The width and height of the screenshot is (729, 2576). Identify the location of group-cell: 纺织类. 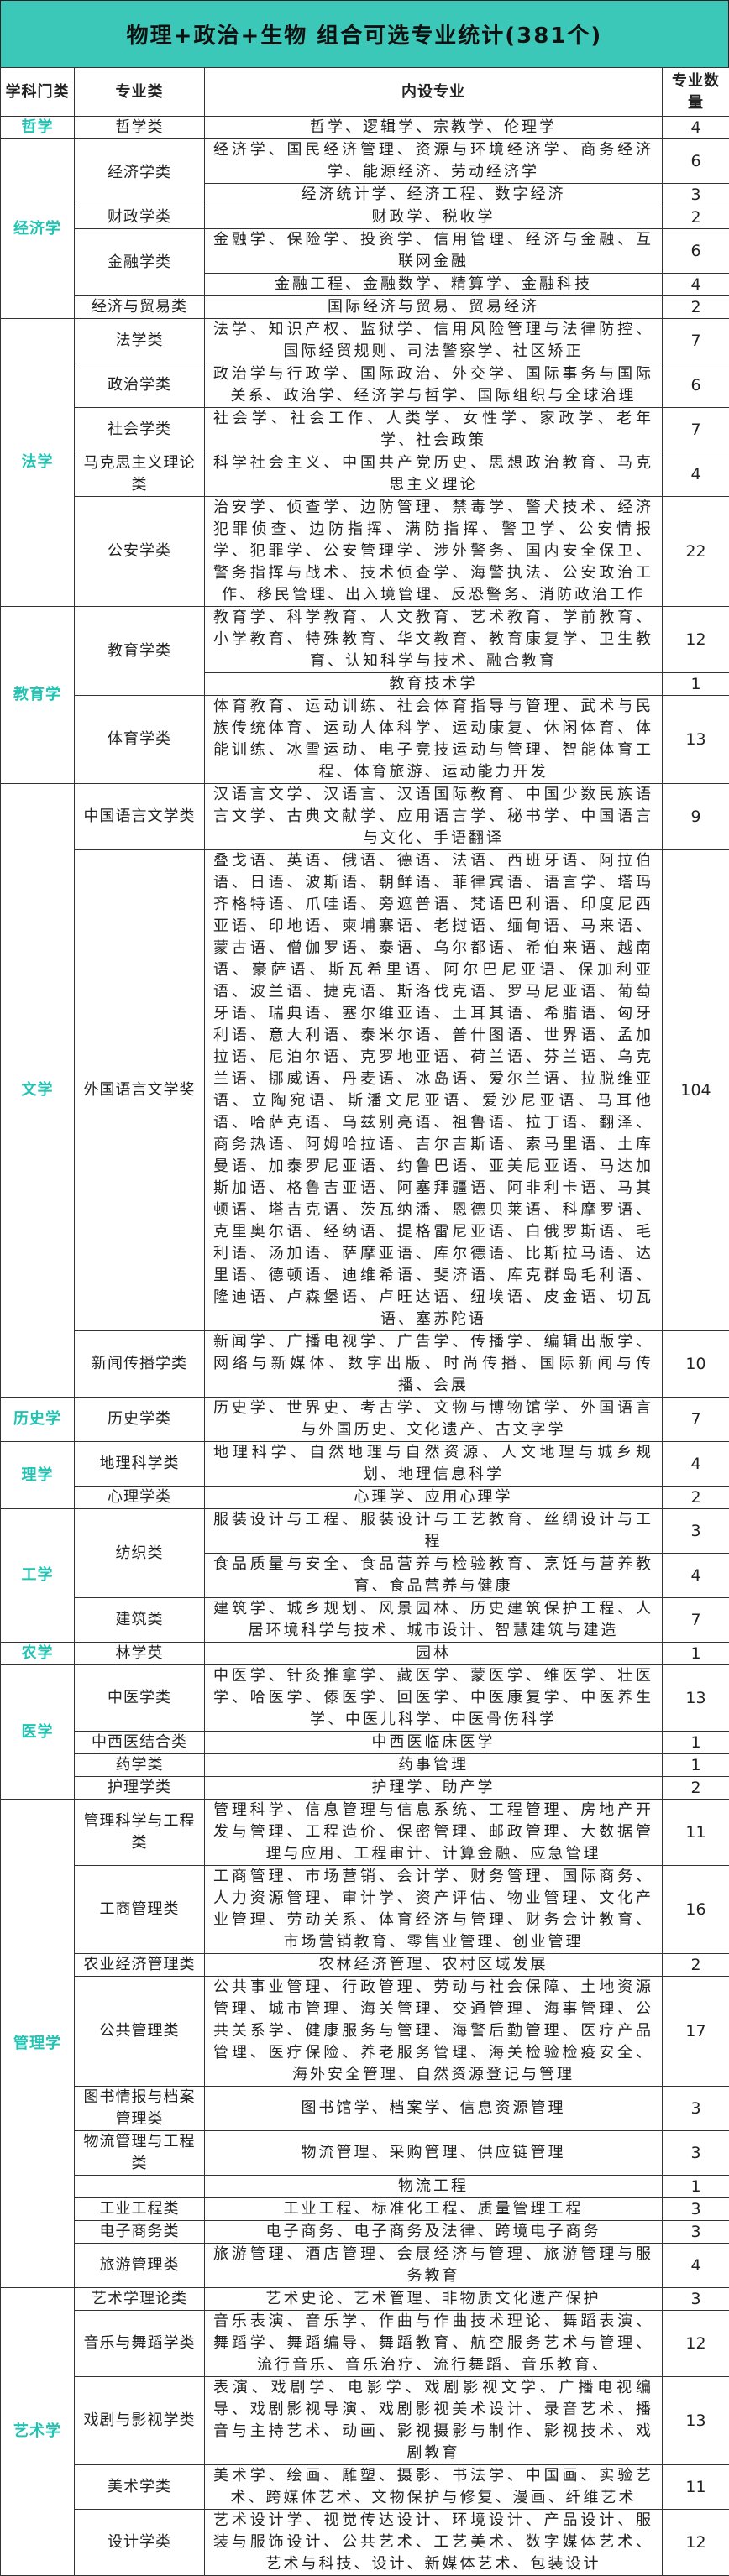
(140, 1553).